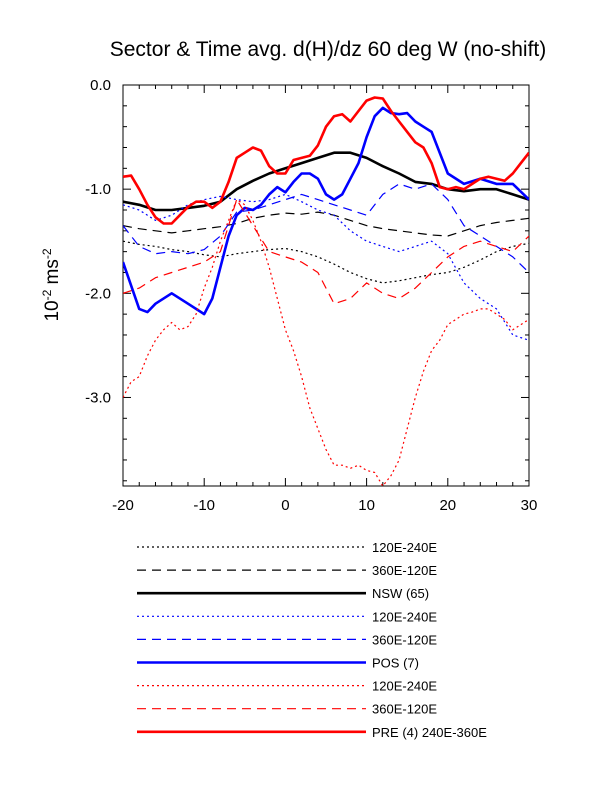 The width and height of the screenshot is (612, 792). Describe the element at coordinates (404, 639) in the screenshot. I see `legend-label-4: 360E-120E` at that location.